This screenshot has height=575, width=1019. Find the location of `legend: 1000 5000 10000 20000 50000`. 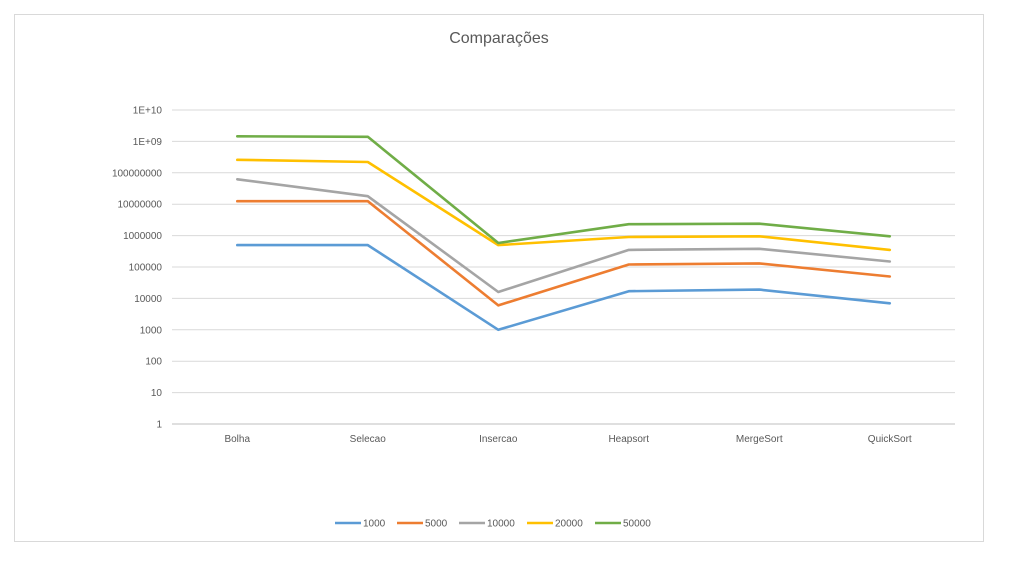

legend: 1000 5000 10000 20000 50000 is located at coordinates (493, 524).